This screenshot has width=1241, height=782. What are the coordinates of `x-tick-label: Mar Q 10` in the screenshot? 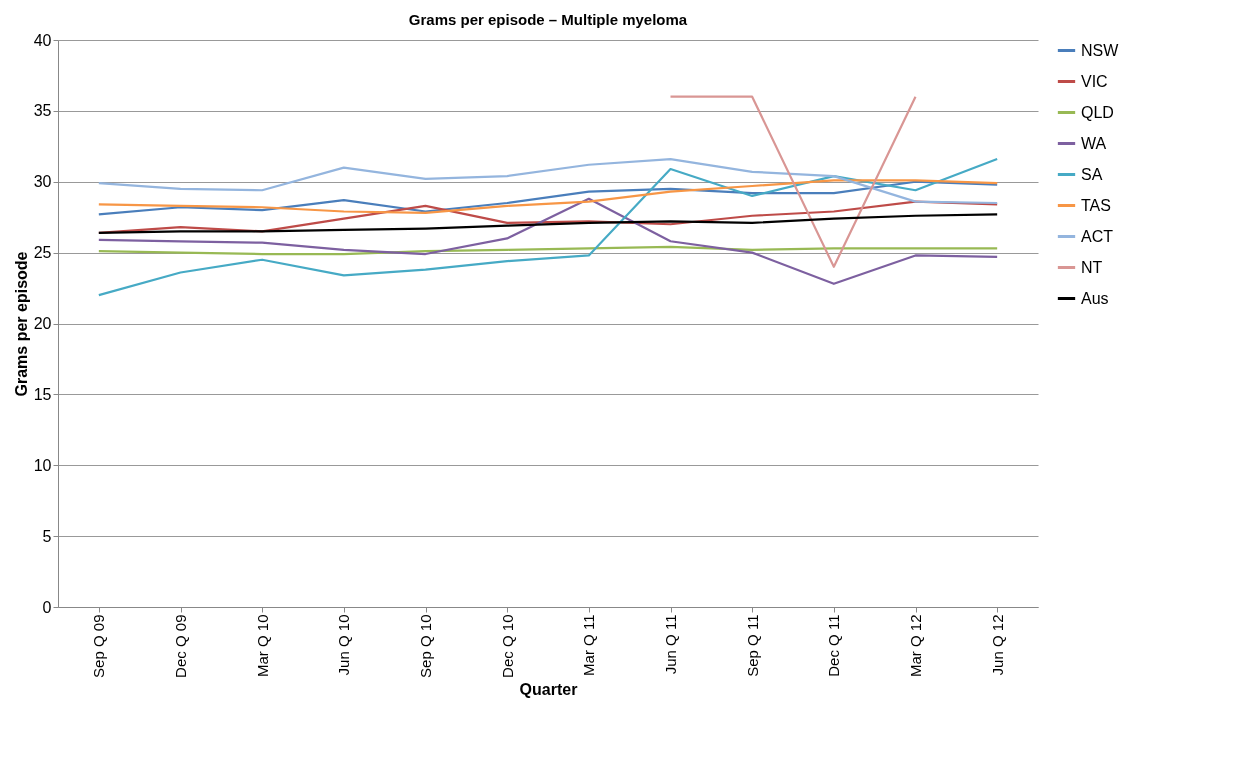 It's located at (262, 646).